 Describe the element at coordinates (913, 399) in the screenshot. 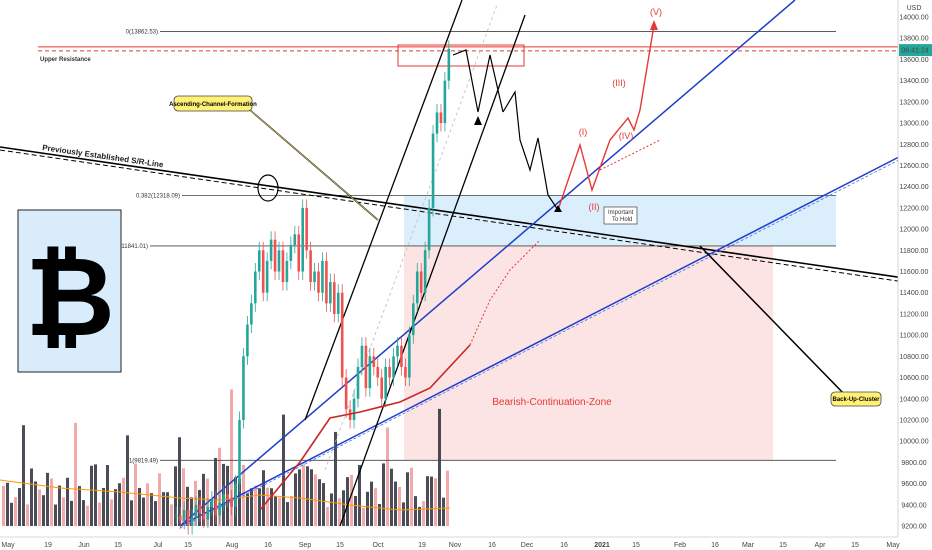

I see `price-tick-label: 10400.00` at that location.